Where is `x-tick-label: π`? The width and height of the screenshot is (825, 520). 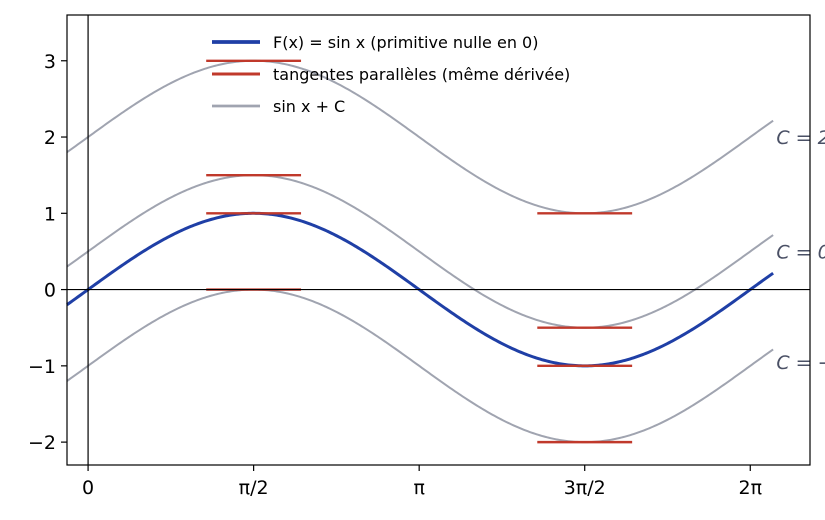
x-tick-label: π is located at coordinates (418, 488).